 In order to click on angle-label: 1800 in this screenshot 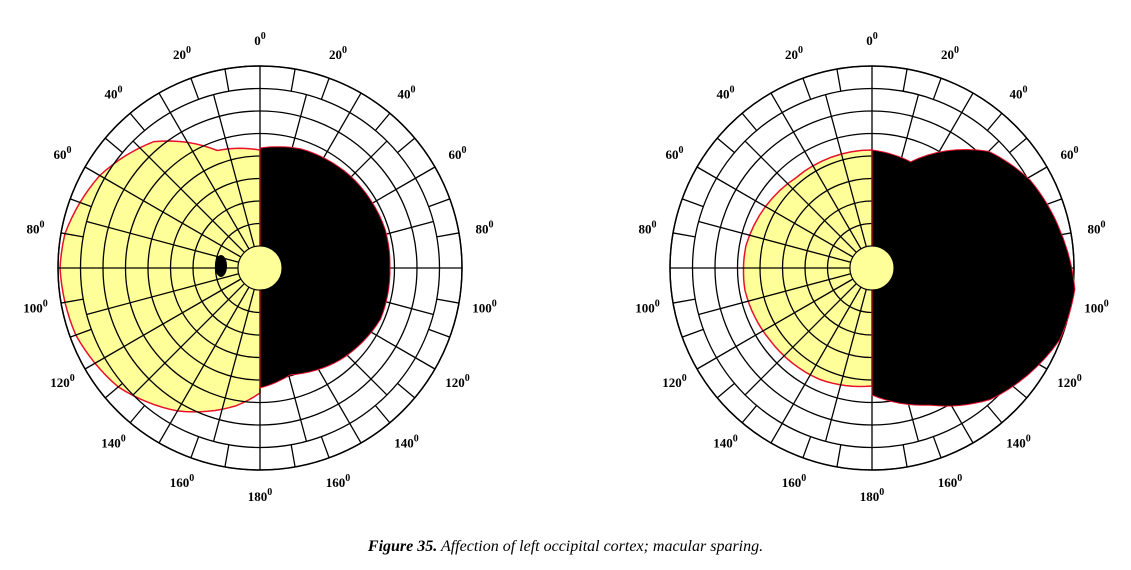, I will do `click(260, 495)`.